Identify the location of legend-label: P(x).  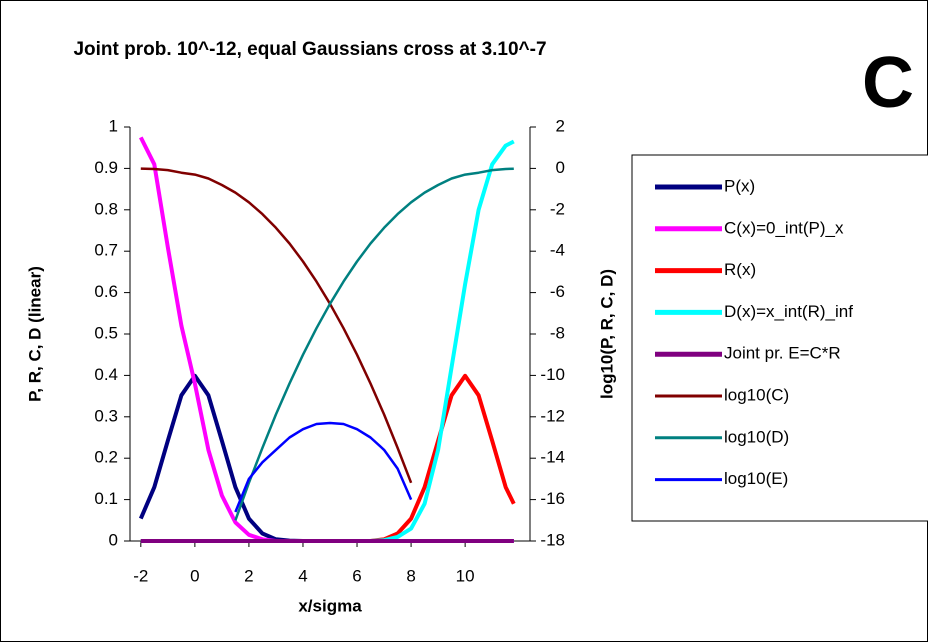
(739, 185).